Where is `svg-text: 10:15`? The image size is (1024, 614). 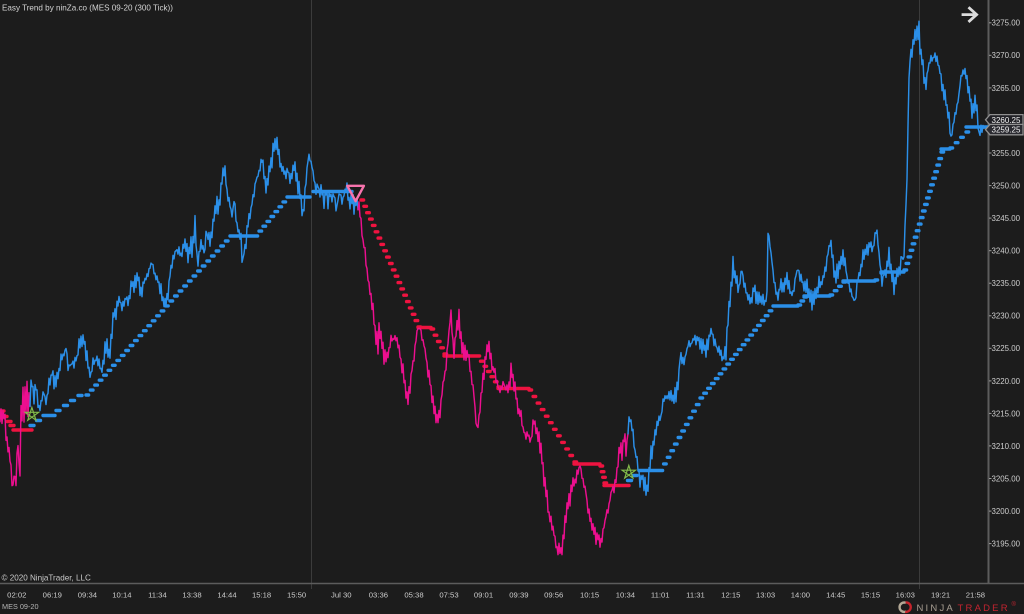
svg-text: 10:15 is located at coordinates (589, 595).